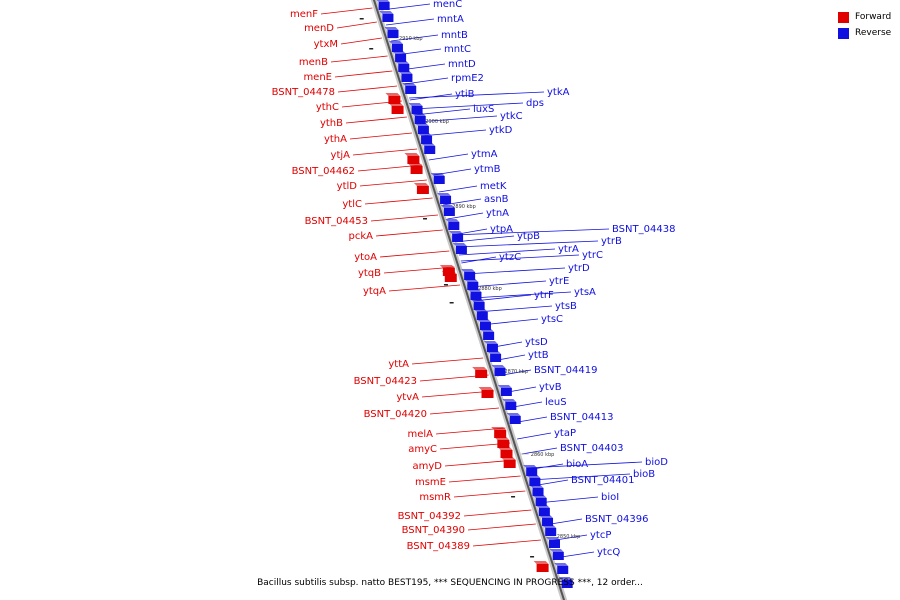 The height and width of the screenshot is (600, 900). I want to click on gene-label-ytxm: ytxM, so click(326, 44).